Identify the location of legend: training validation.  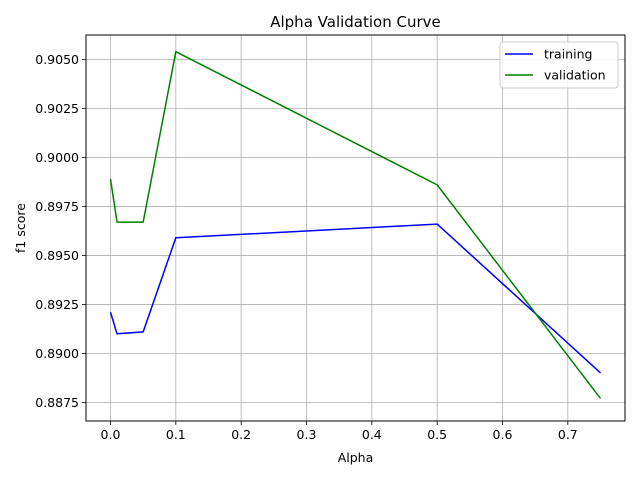
(559, 65).